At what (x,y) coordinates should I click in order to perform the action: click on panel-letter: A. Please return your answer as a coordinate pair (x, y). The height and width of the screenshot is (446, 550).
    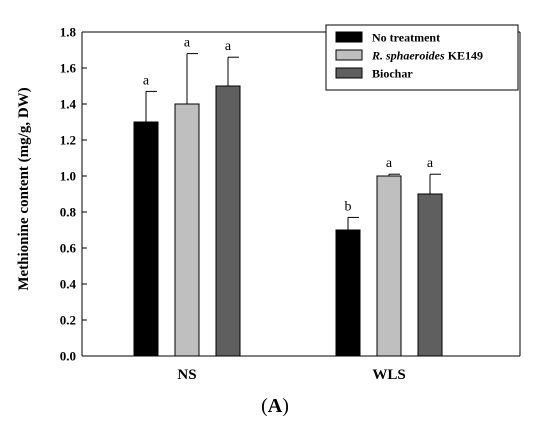
    Looking at the image, I should click on (275, 406).